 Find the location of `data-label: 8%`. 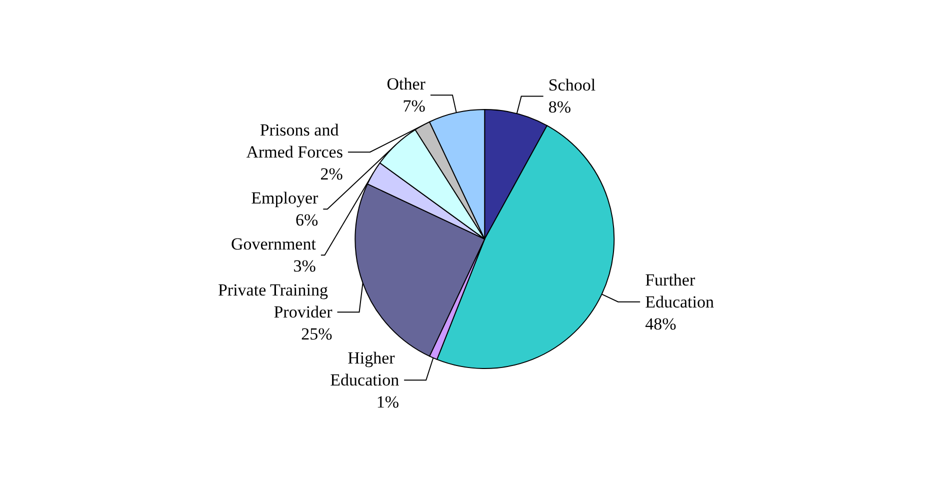

data-label: 8% is located at coordinates (559, 107).